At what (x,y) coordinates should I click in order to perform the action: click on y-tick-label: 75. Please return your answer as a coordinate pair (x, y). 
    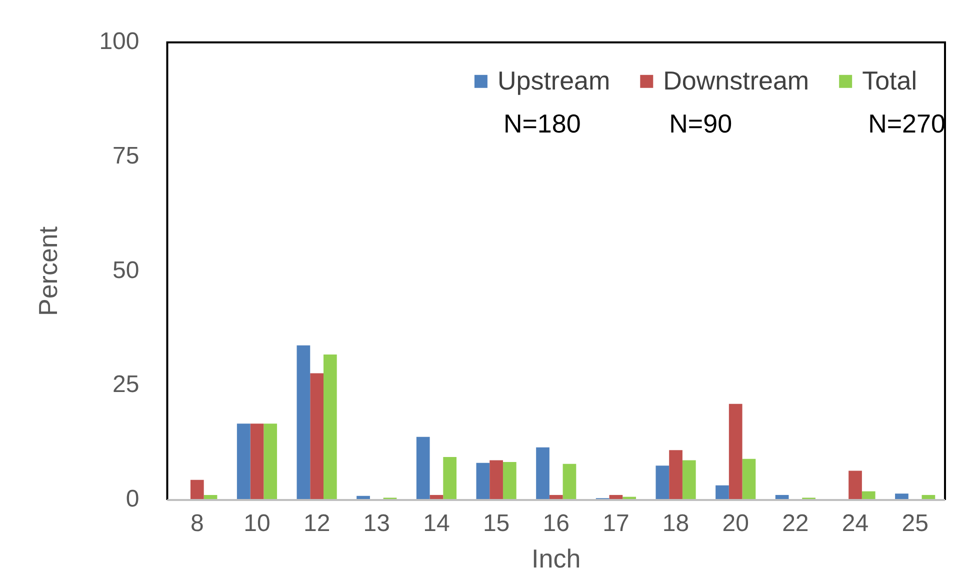
    Looking at the image, I should click on (126, 156).